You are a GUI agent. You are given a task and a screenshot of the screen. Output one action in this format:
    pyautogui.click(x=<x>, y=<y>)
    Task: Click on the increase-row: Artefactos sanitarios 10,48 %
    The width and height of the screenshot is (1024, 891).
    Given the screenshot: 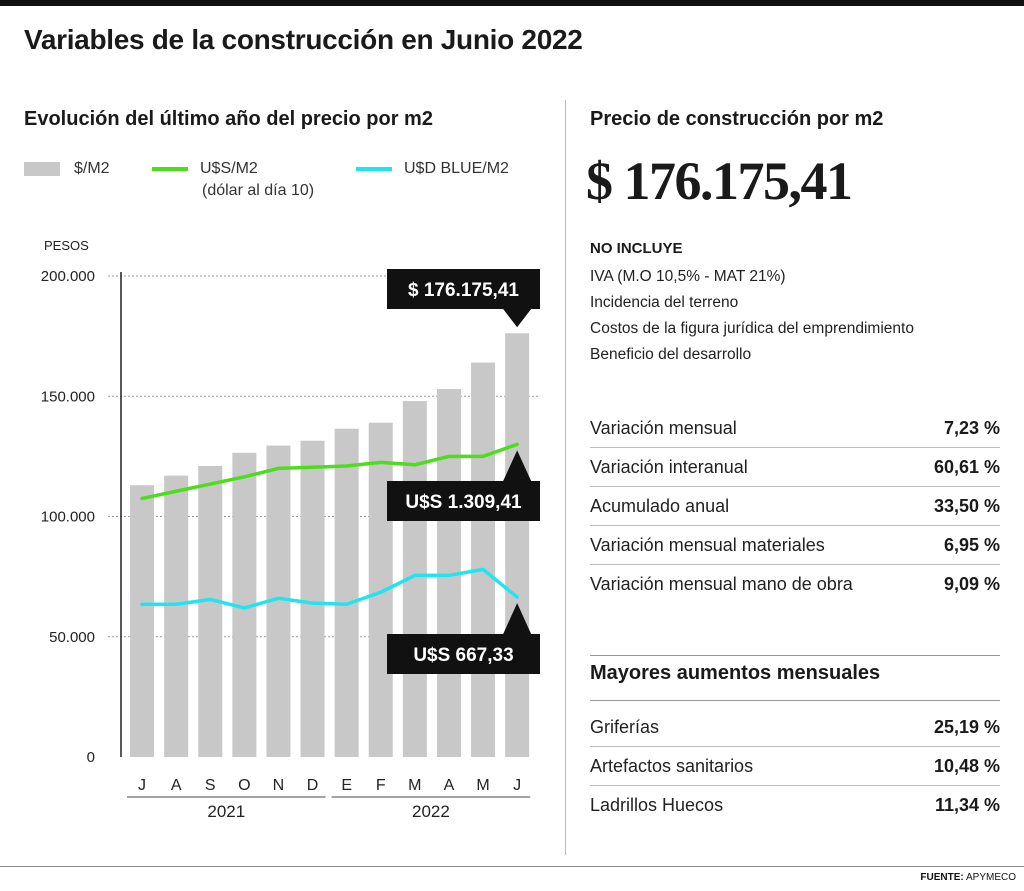 What is the action you would take?
    pyautogui.click(x=795, y=766)
    